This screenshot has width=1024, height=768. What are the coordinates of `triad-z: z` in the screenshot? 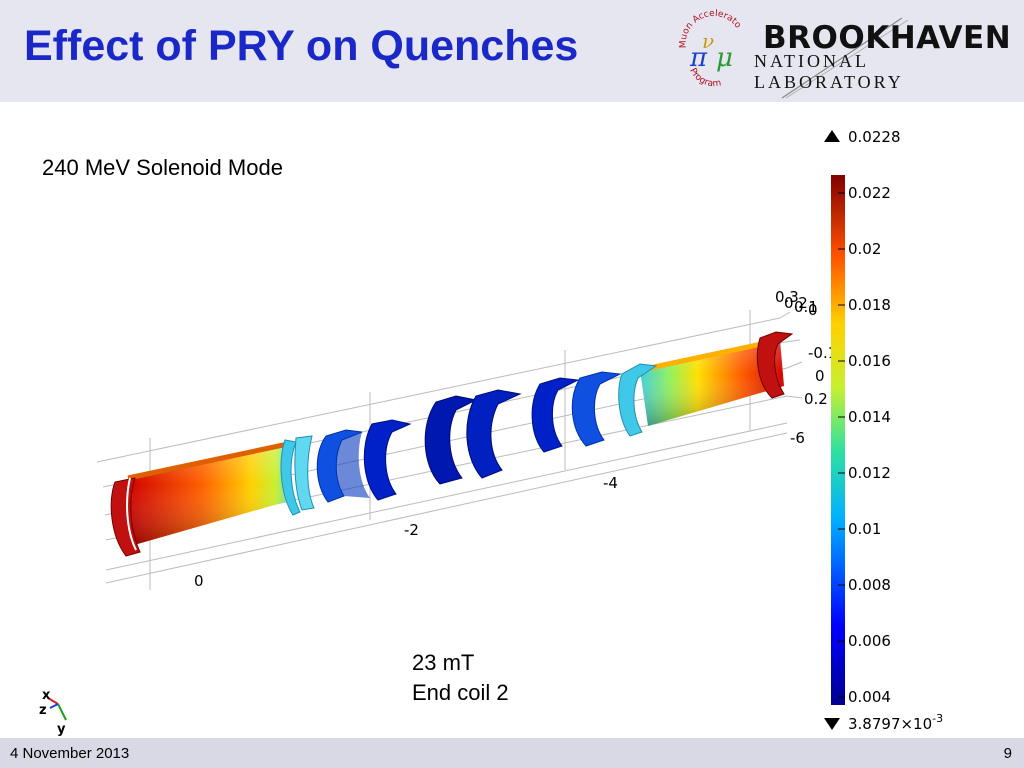 It's located at (43, 710).